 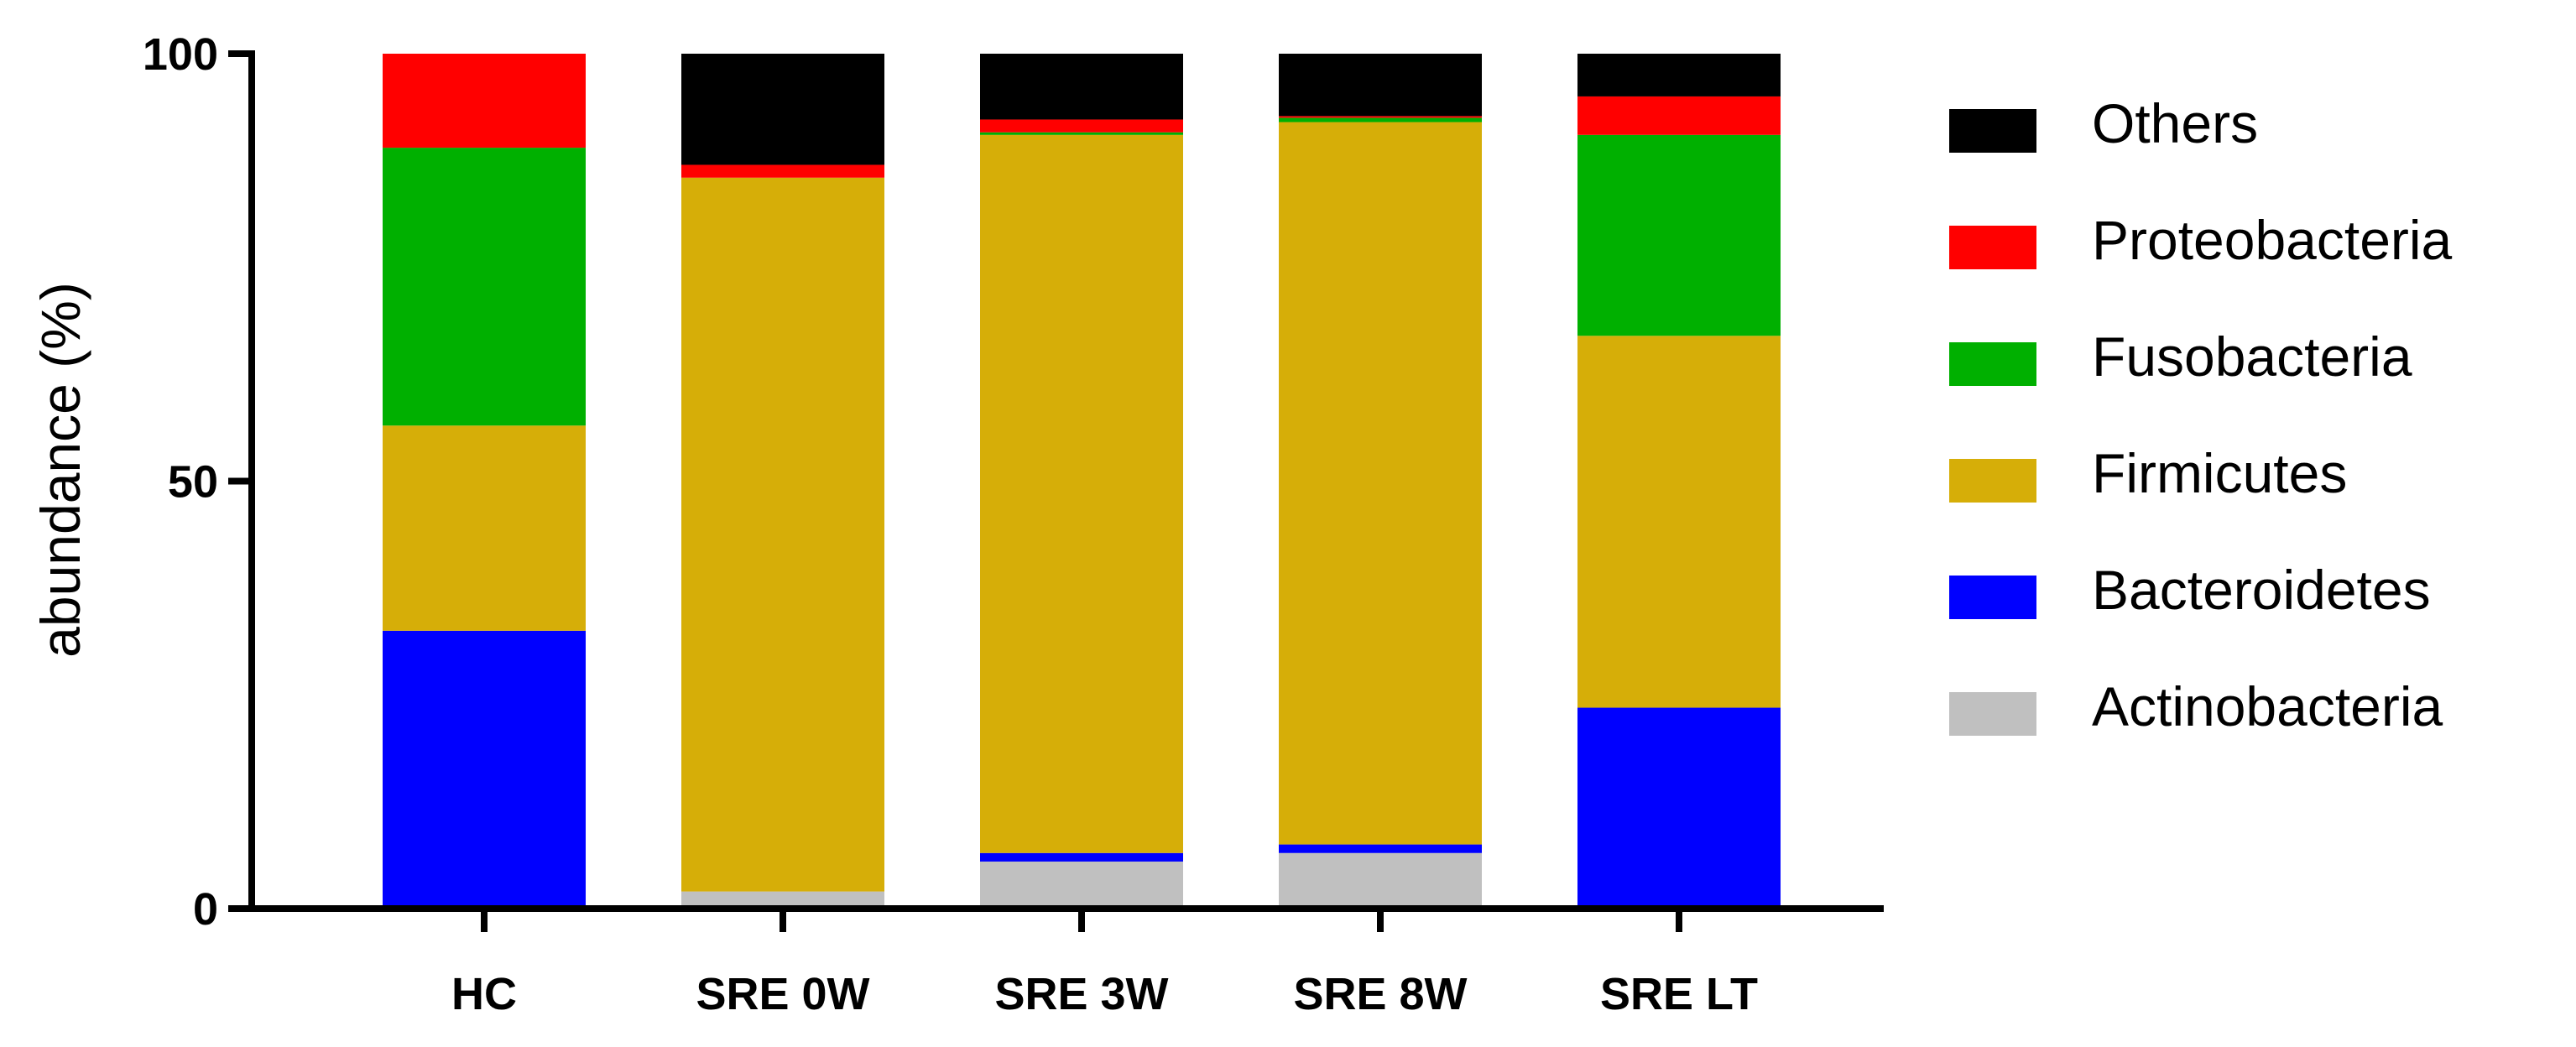 I want to click on bar-segment-firmicutes-sre-3w, so click(x=1081, y=494).